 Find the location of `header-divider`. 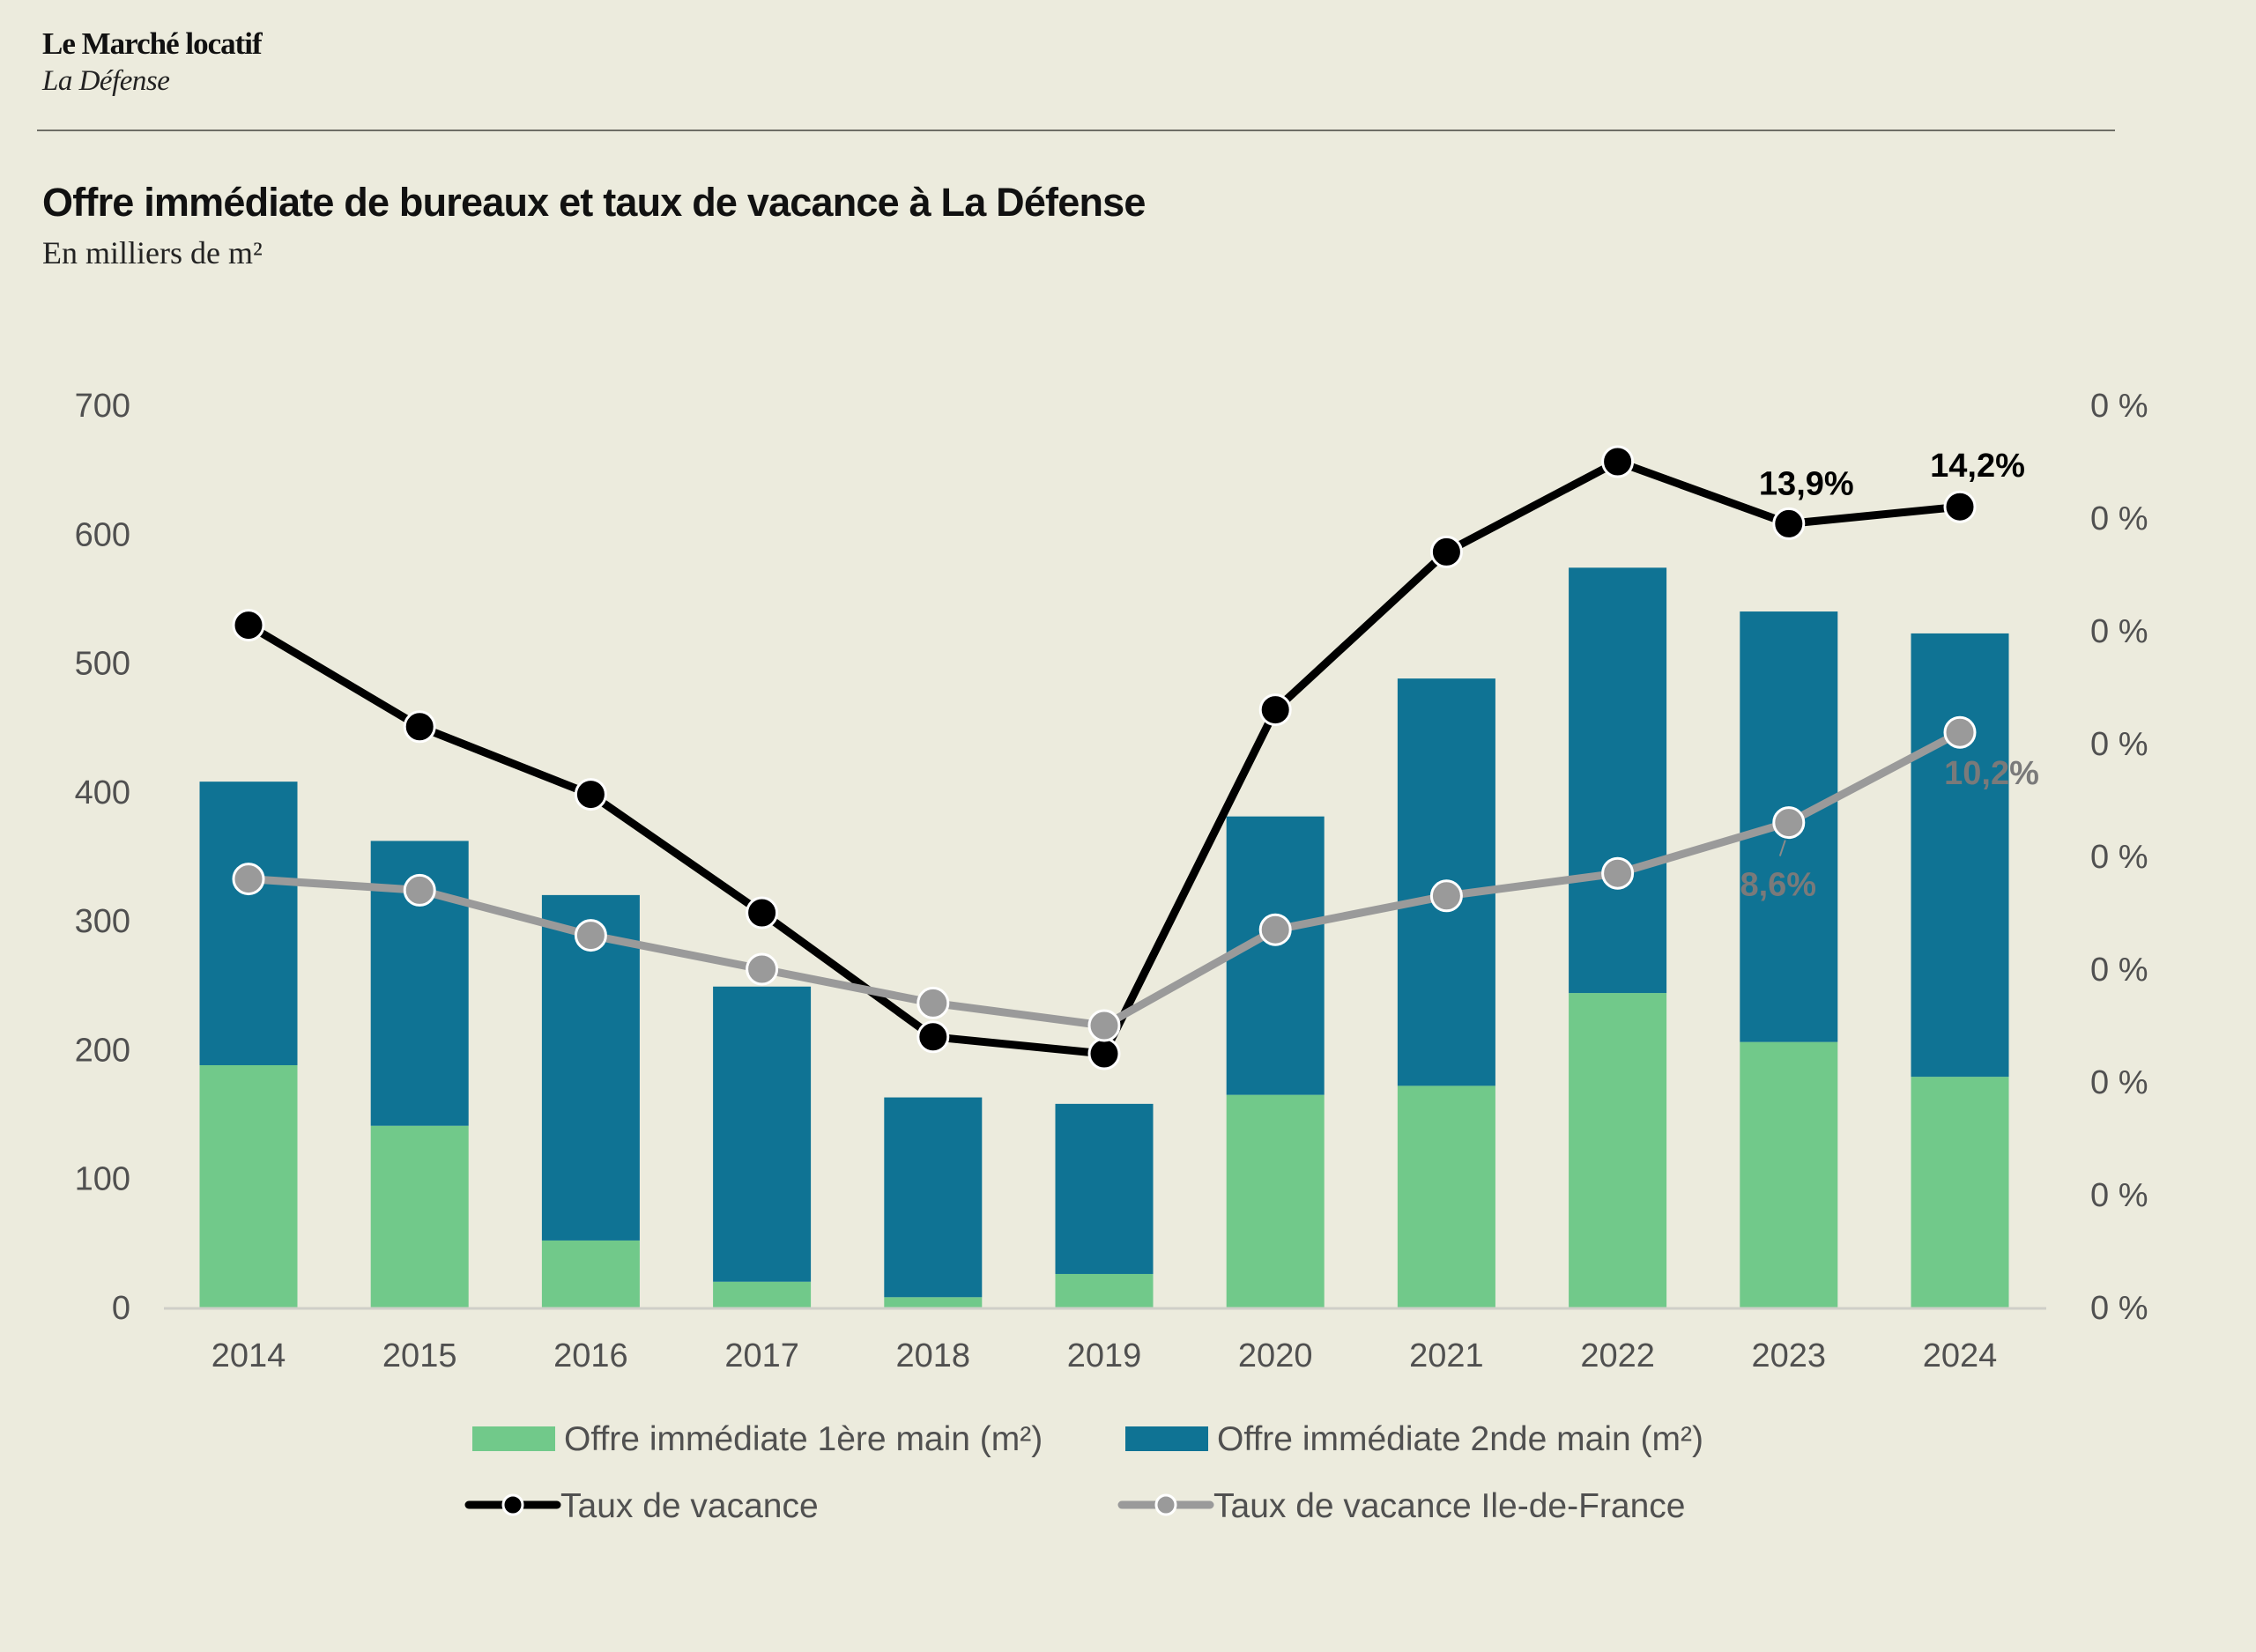

header-divider is located at coordinates (1076, 130).